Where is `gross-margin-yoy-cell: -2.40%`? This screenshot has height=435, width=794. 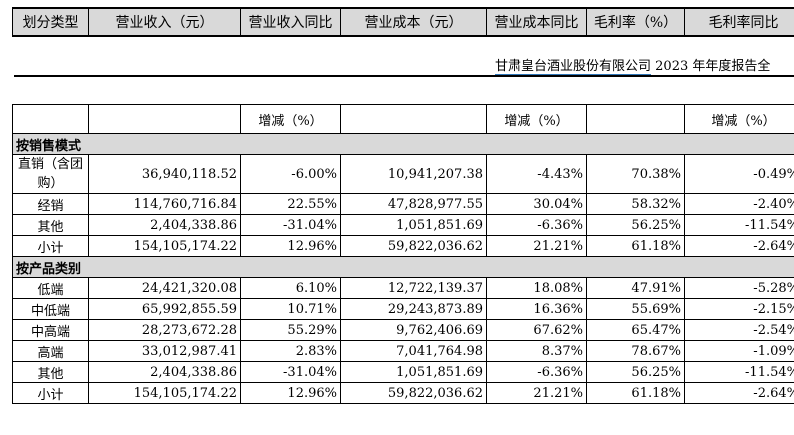 gross-margin-yoy-cell: -2.40% is located at coordinates (739, 204).